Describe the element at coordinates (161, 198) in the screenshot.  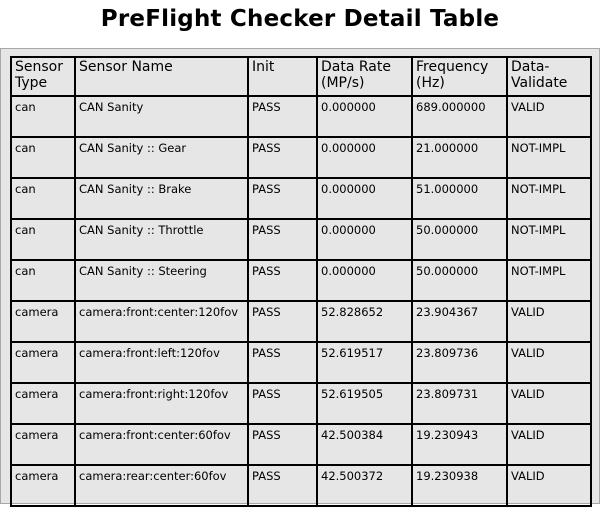
I see `cell-sensor-name: CAN Sanity :: Brake` at that location.